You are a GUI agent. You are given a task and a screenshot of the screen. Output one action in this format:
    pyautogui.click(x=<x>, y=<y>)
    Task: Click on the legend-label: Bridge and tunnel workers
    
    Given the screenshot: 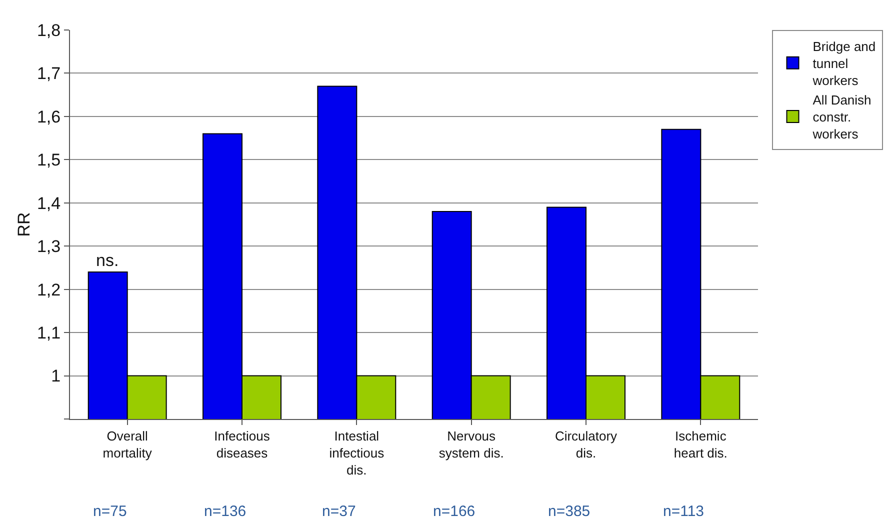 What is the action you would take?
    pyautogui.click(x=844, y=63)
    